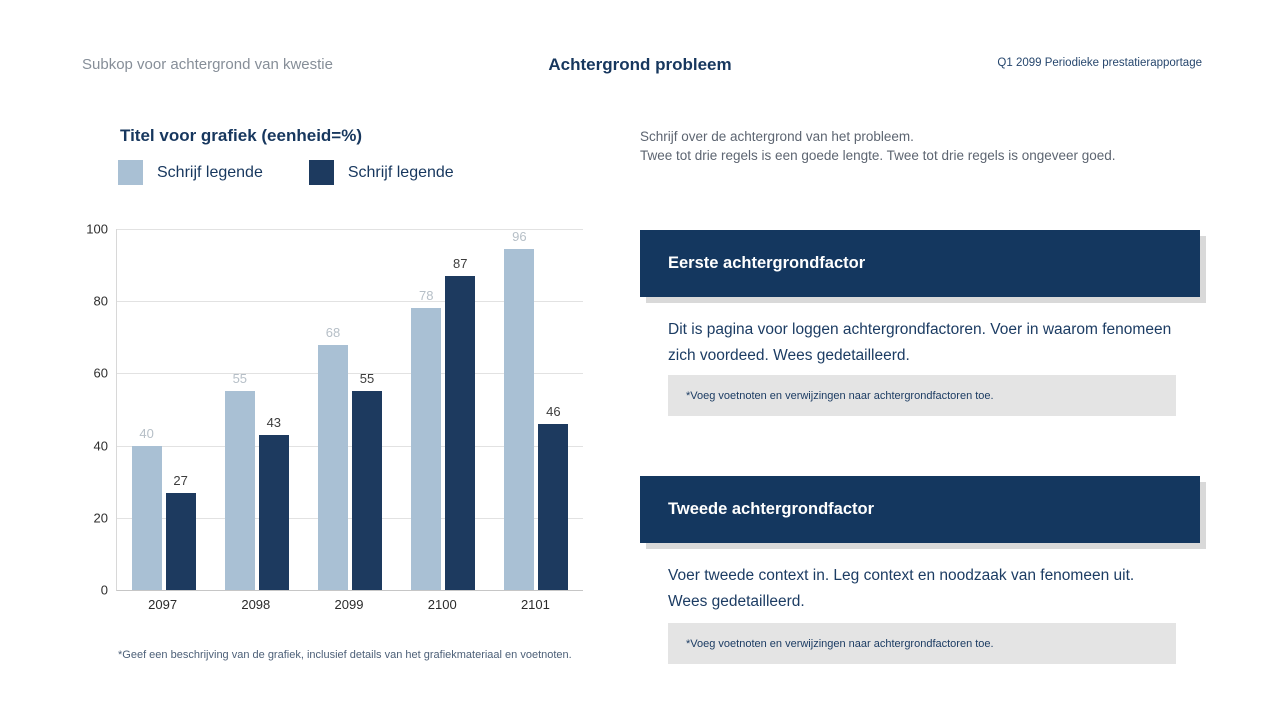 The height and width of the screenshot is (720, 1280). What do you see at coordinates (1099, 63) in the screenshot?
I see `report-label: Q1 2099 Periodieke prestatierapportage` at bounding box center [1099, 63].